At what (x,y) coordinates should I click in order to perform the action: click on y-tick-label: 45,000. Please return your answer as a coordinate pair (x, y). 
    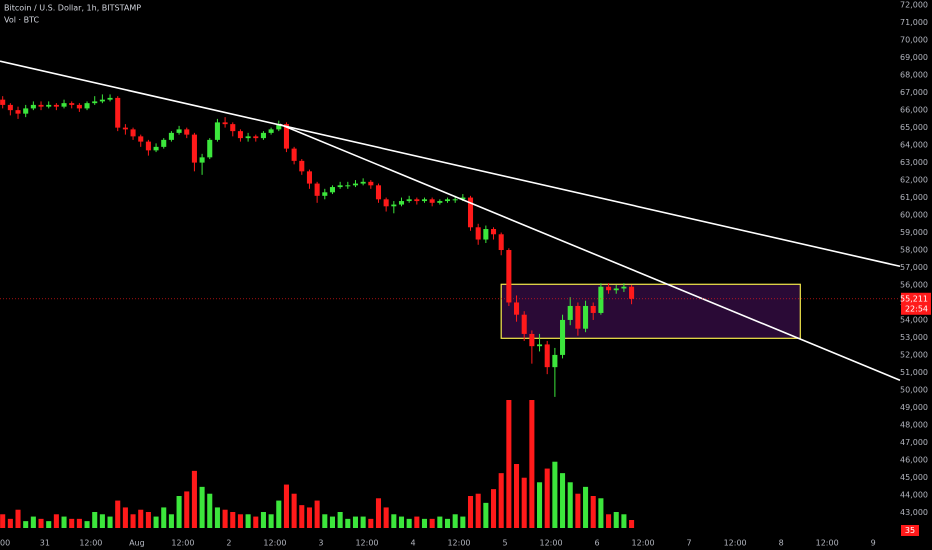
    Looking at the image, I should click on (914, 477).